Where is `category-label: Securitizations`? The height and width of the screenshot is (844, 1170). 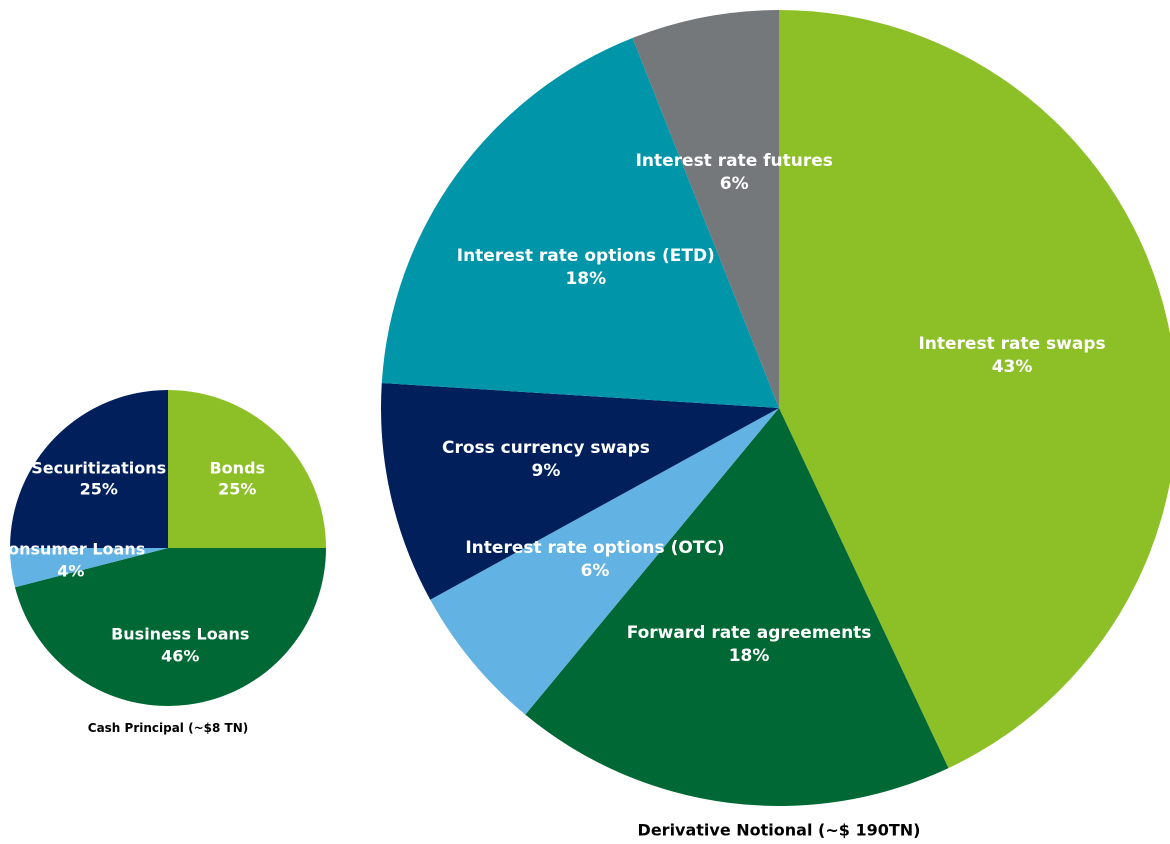 category-label: Securitizations is located at coordinates (99, 468).